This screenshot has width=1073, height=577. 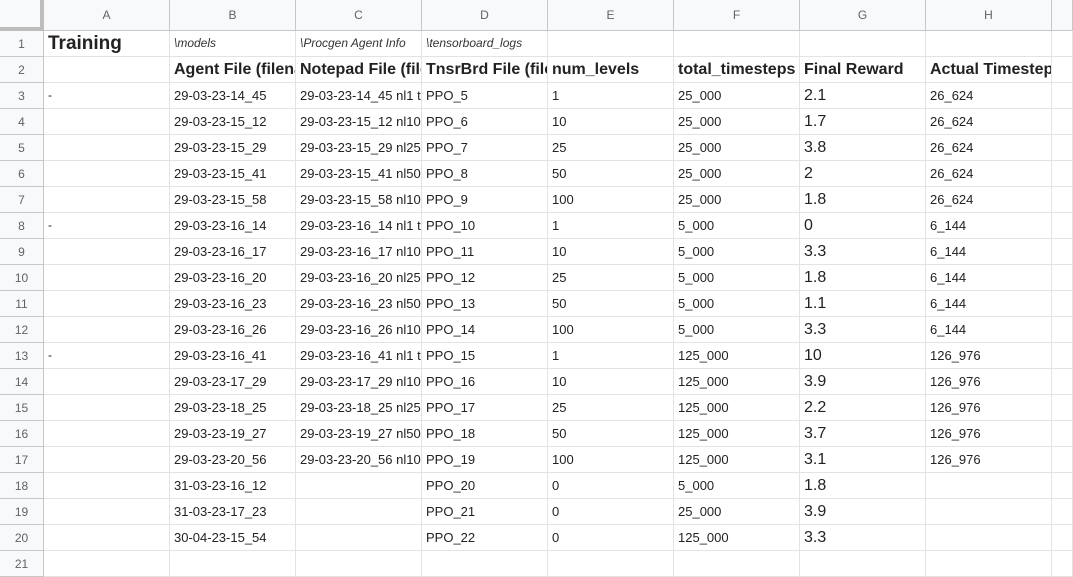 I want to click on cell-d7: PPO_9, so click(x=485, y=200).